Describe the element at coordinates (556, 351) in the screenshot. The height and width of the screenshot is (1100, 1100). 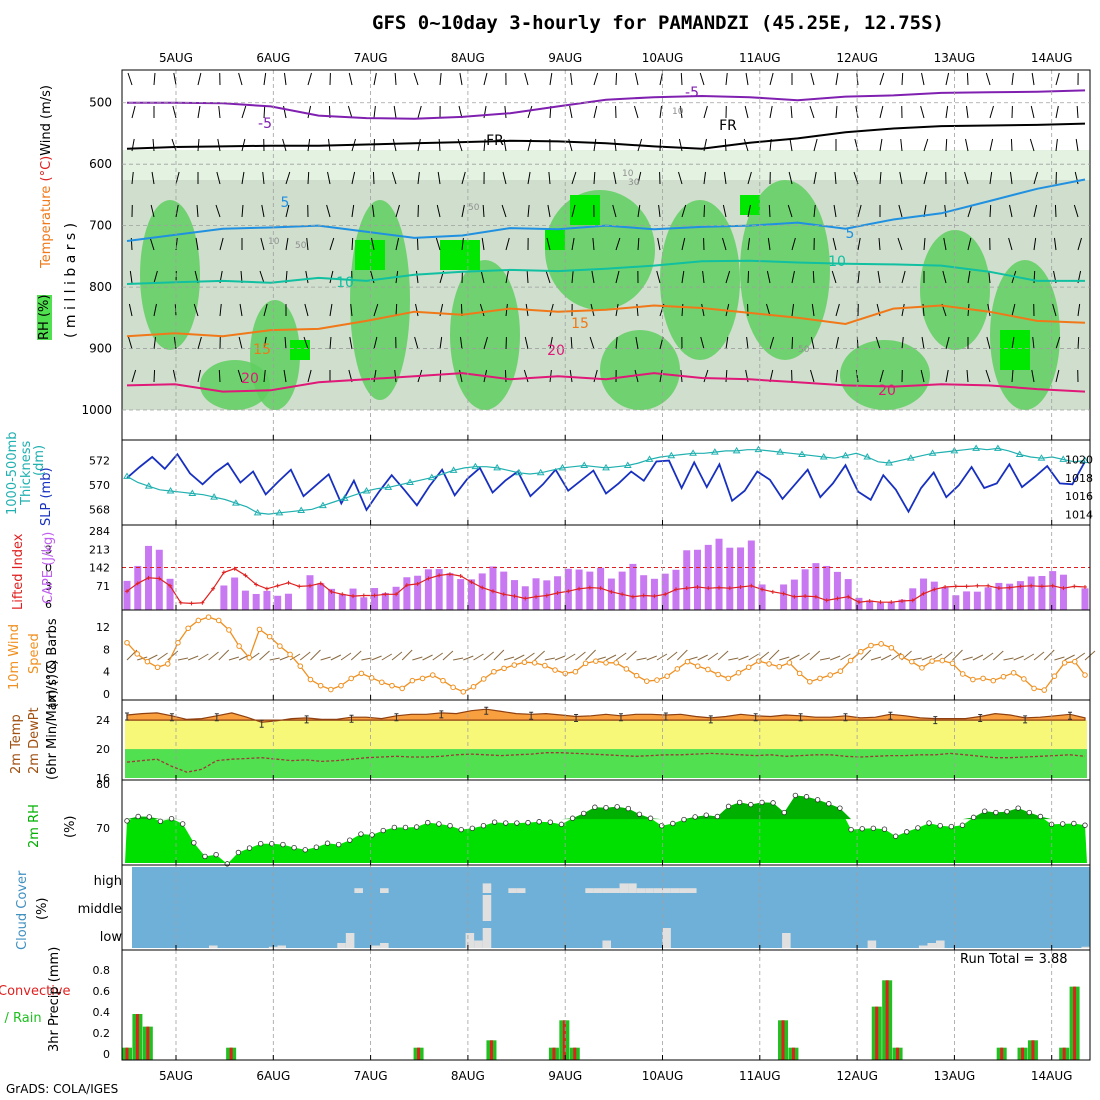
I see `temp-label-20: 20` at that location.